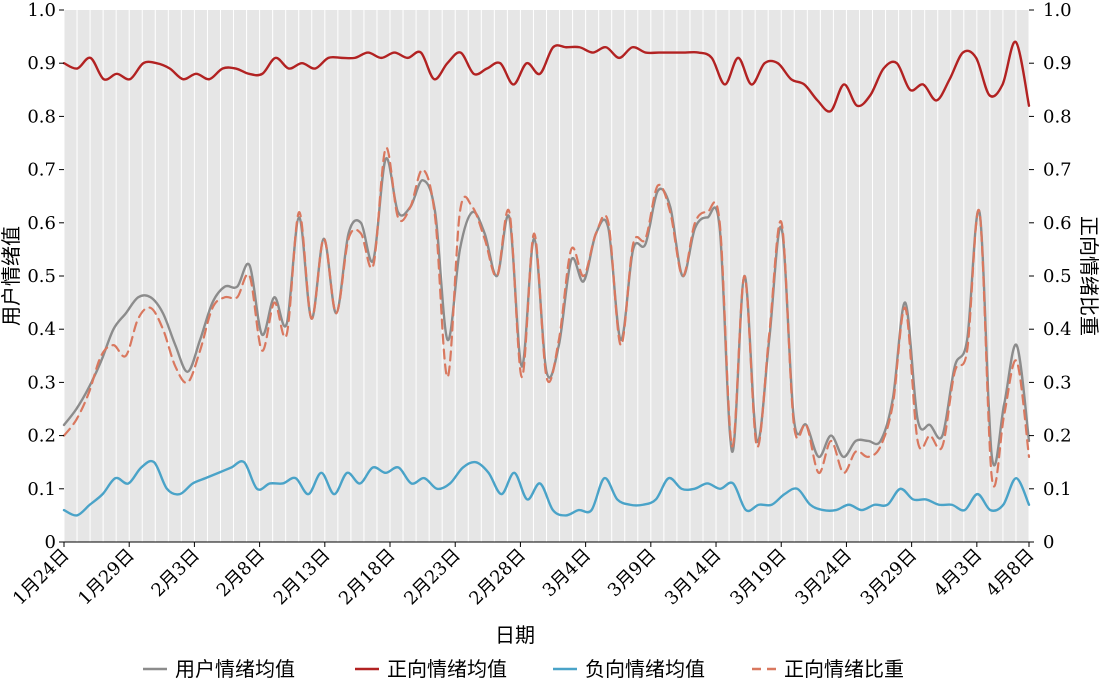  I want to click on x-tick-label: 3月19日, so click(758, 577).